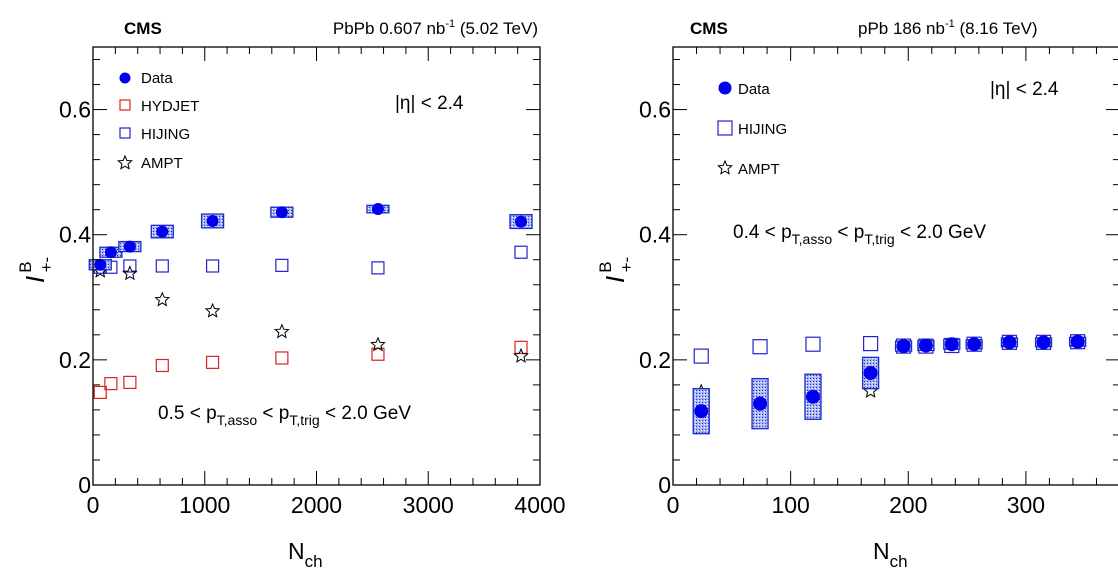  What do you see at coordinates (296, 551) in the screenshot?
I see `x-title-main: N` at bounding box center [296, 551].